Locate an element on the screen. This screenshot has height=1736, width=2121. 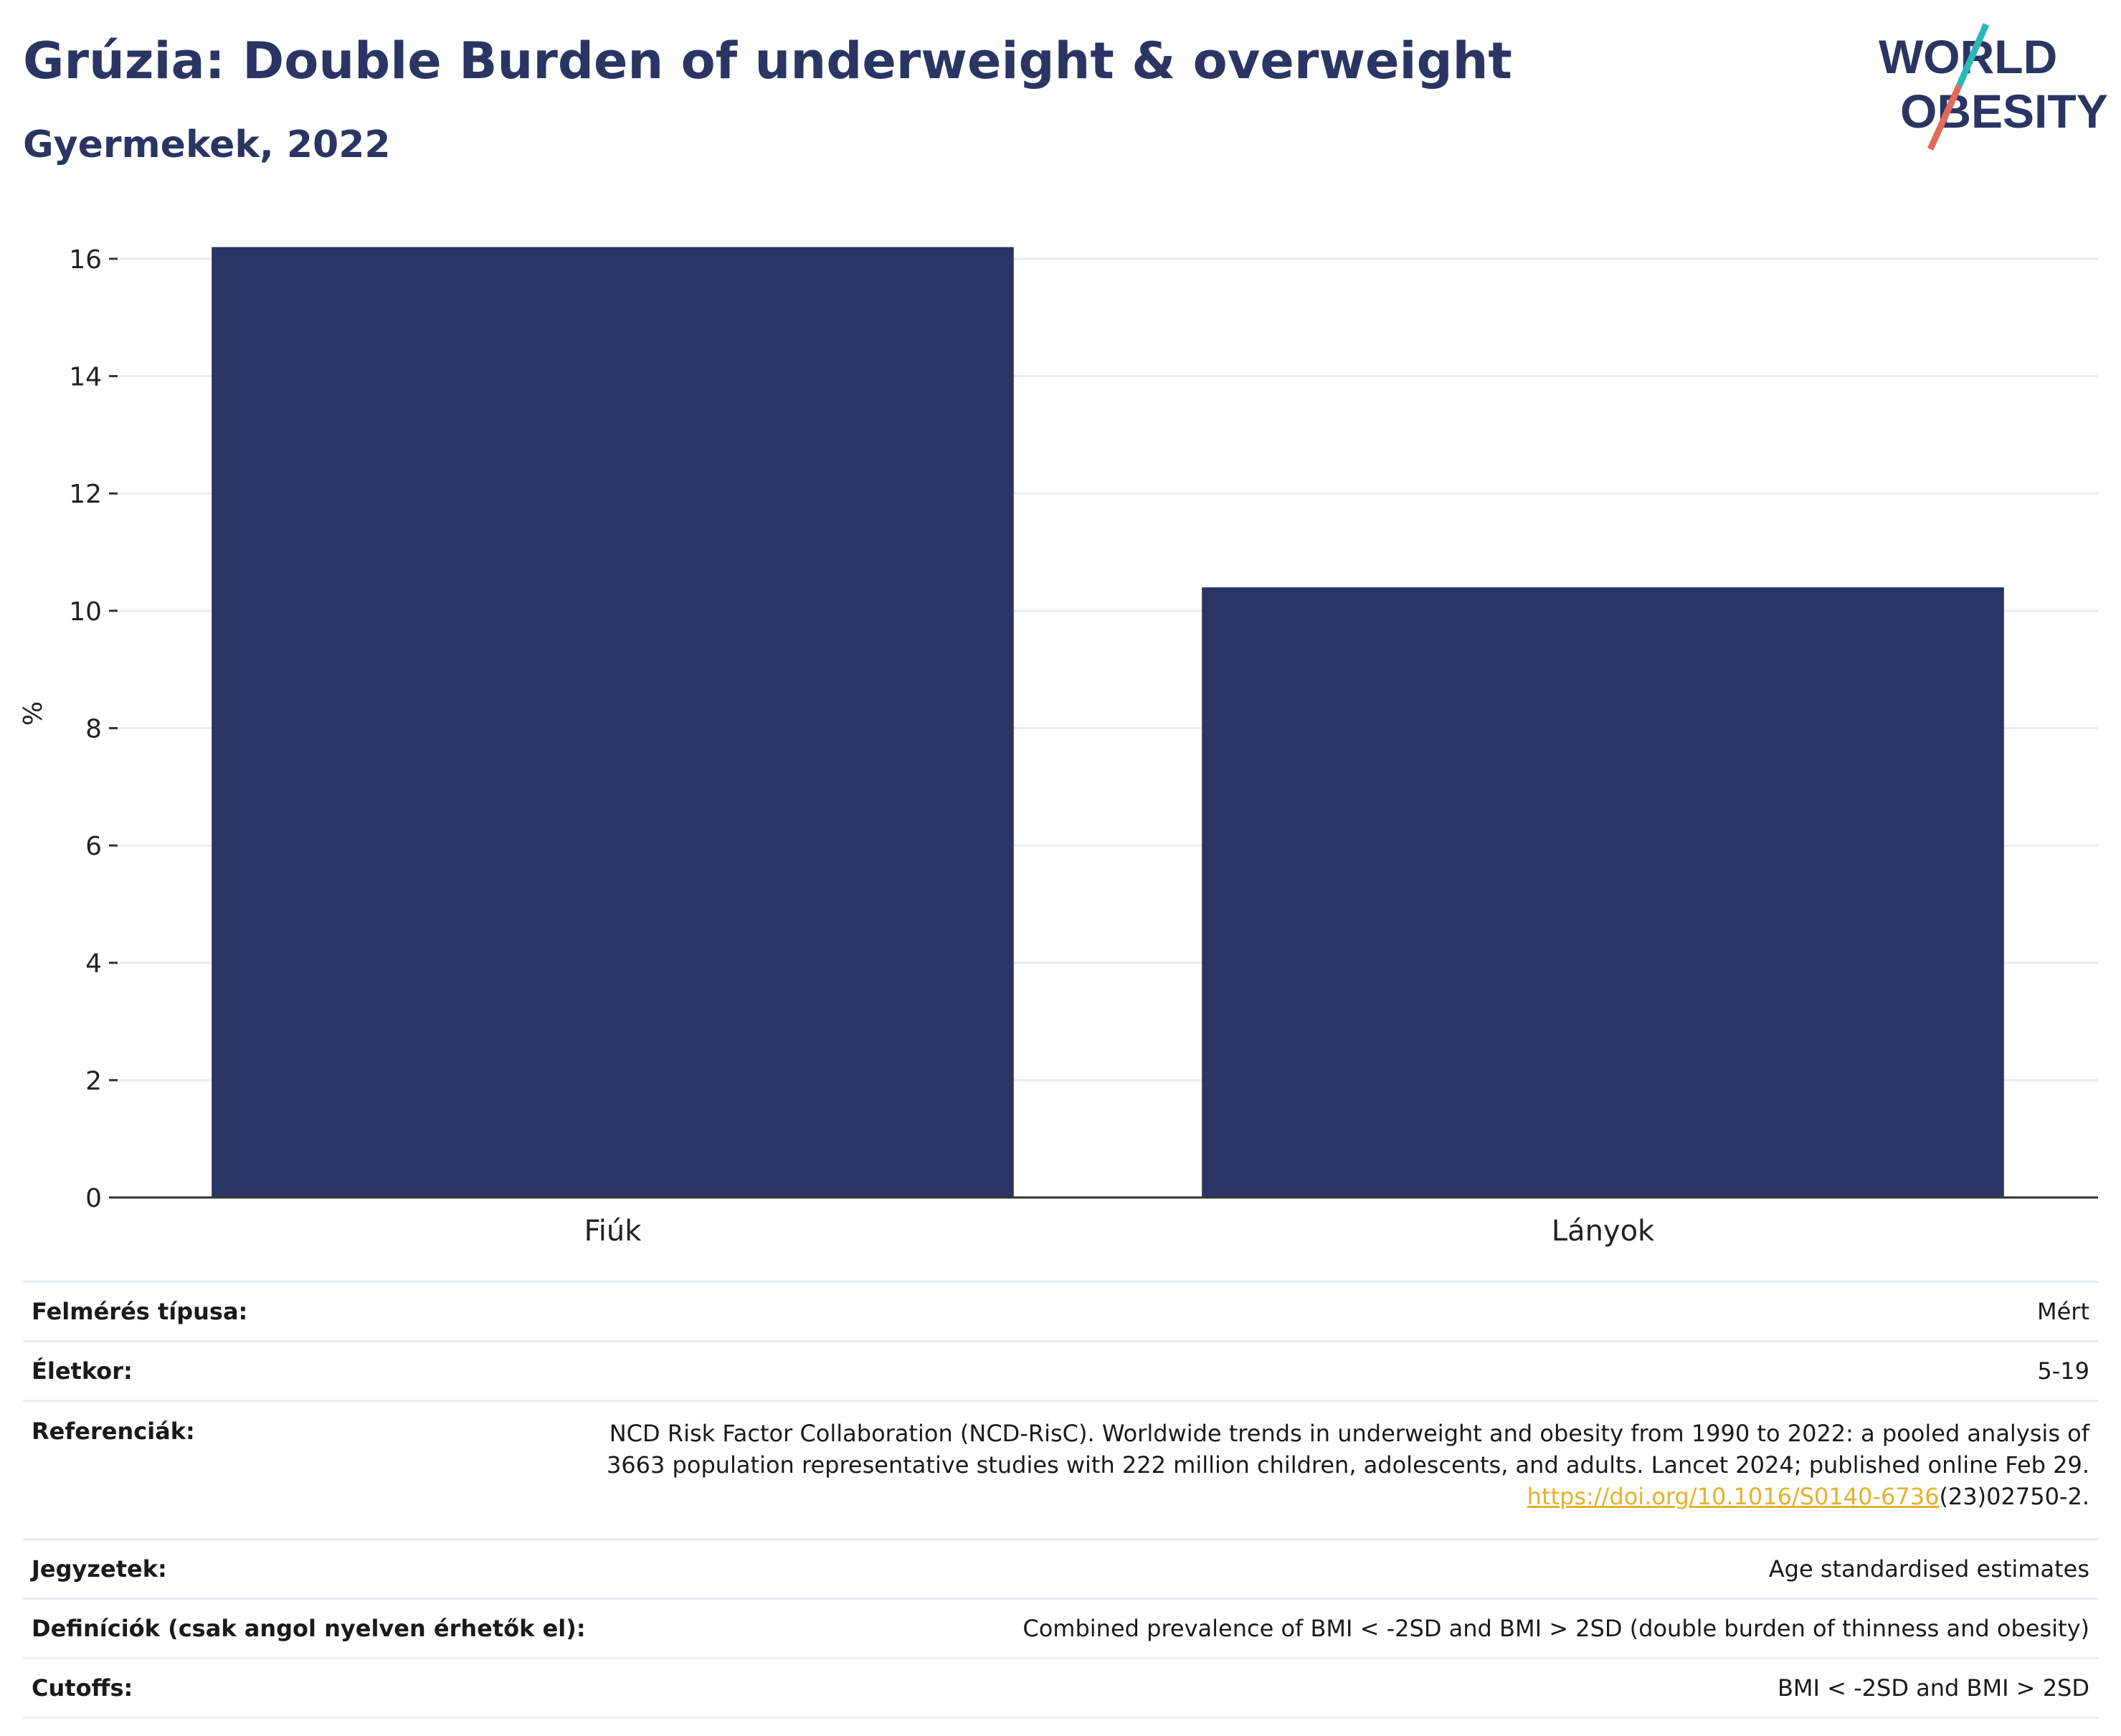
y-tick-label: 14 is located at coordinates (85, 377).